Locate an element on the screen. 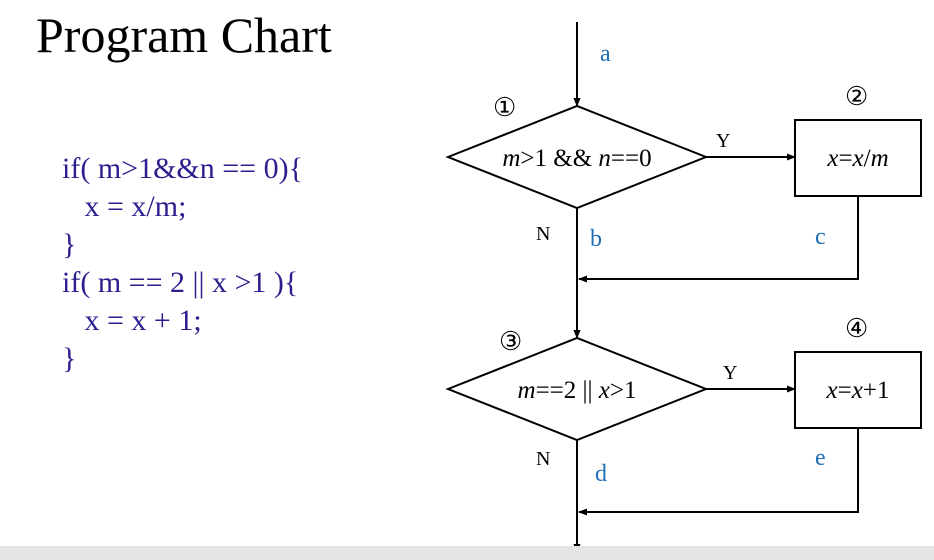 The width and height of the screenshot is (934, 560). code-line-4: if( m == 2 || x >1 ){ is located at coordinates (180, 282).